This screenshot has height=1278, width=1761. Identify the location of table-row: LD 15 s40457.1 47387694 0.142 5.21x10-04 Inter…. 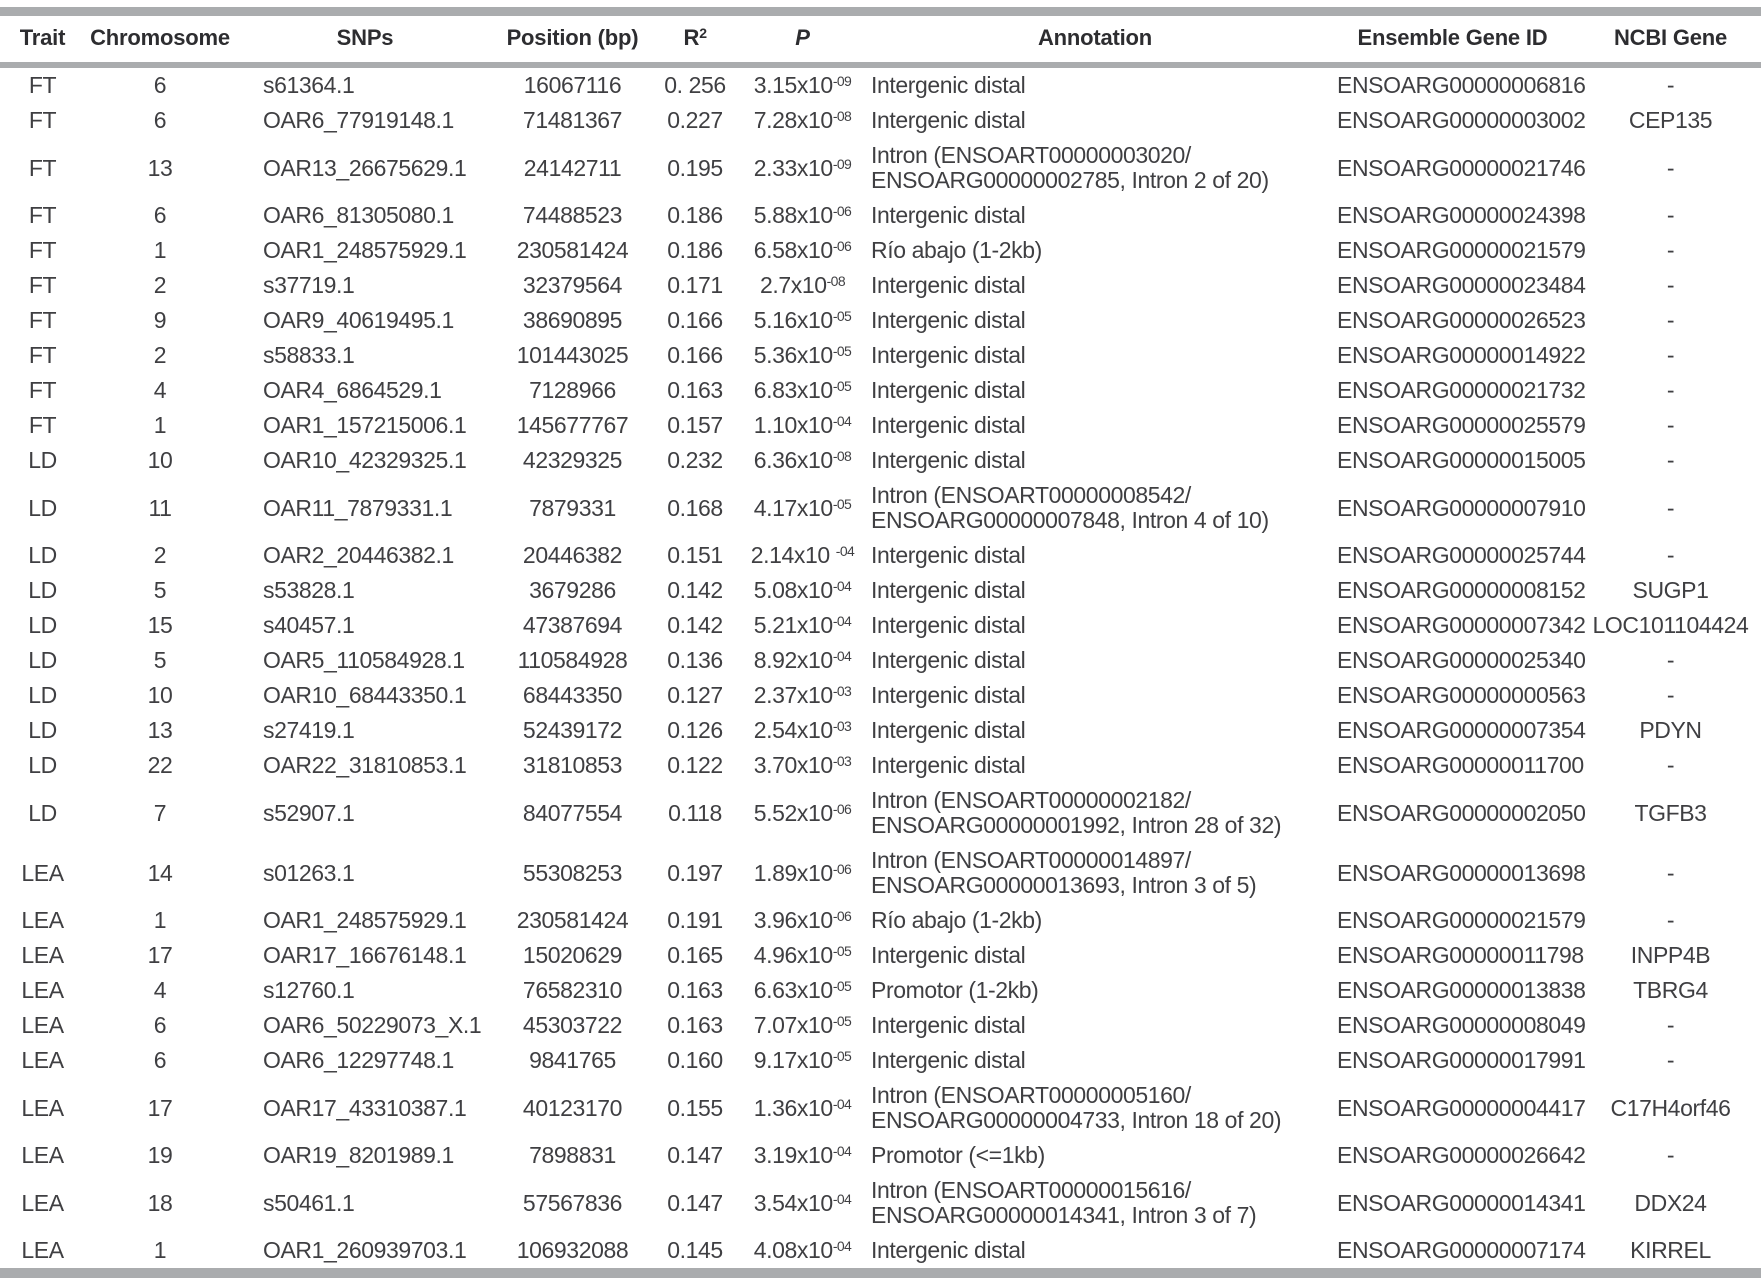
(880, 625).